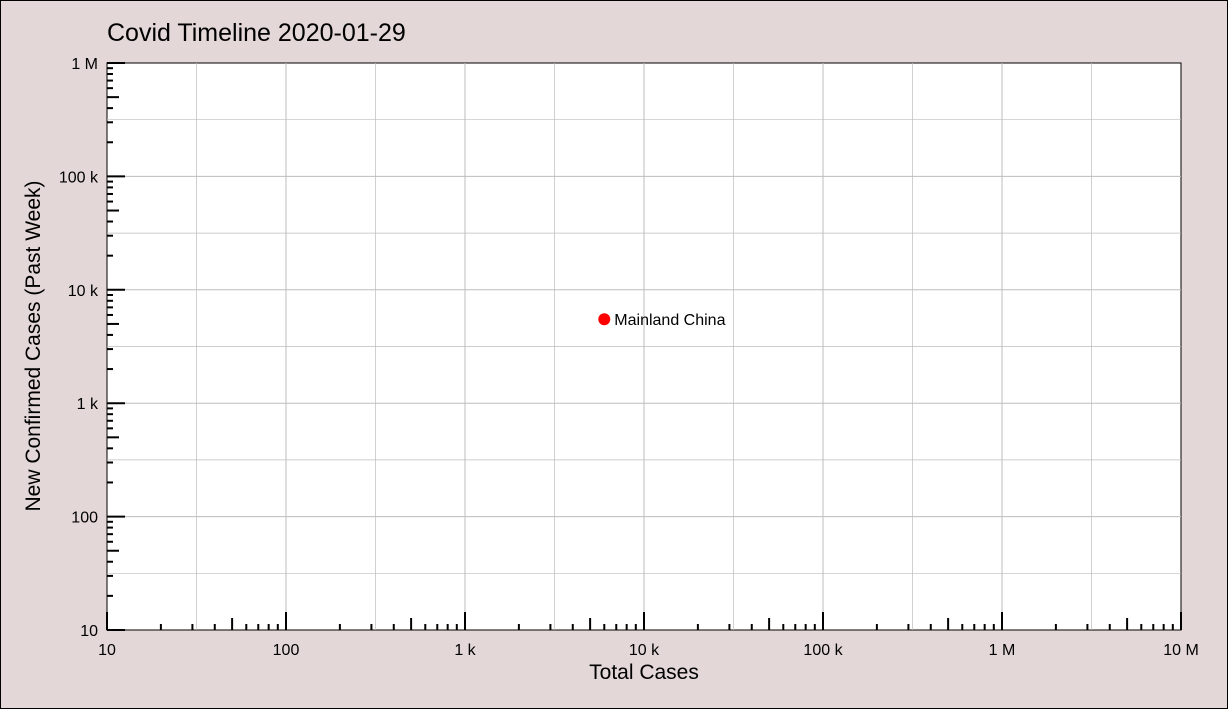 The image size is (1228, 709). Describe the element at coordinates (1002, 650) in the screenshot. I see `x-tick-label: 1 M` at that location.